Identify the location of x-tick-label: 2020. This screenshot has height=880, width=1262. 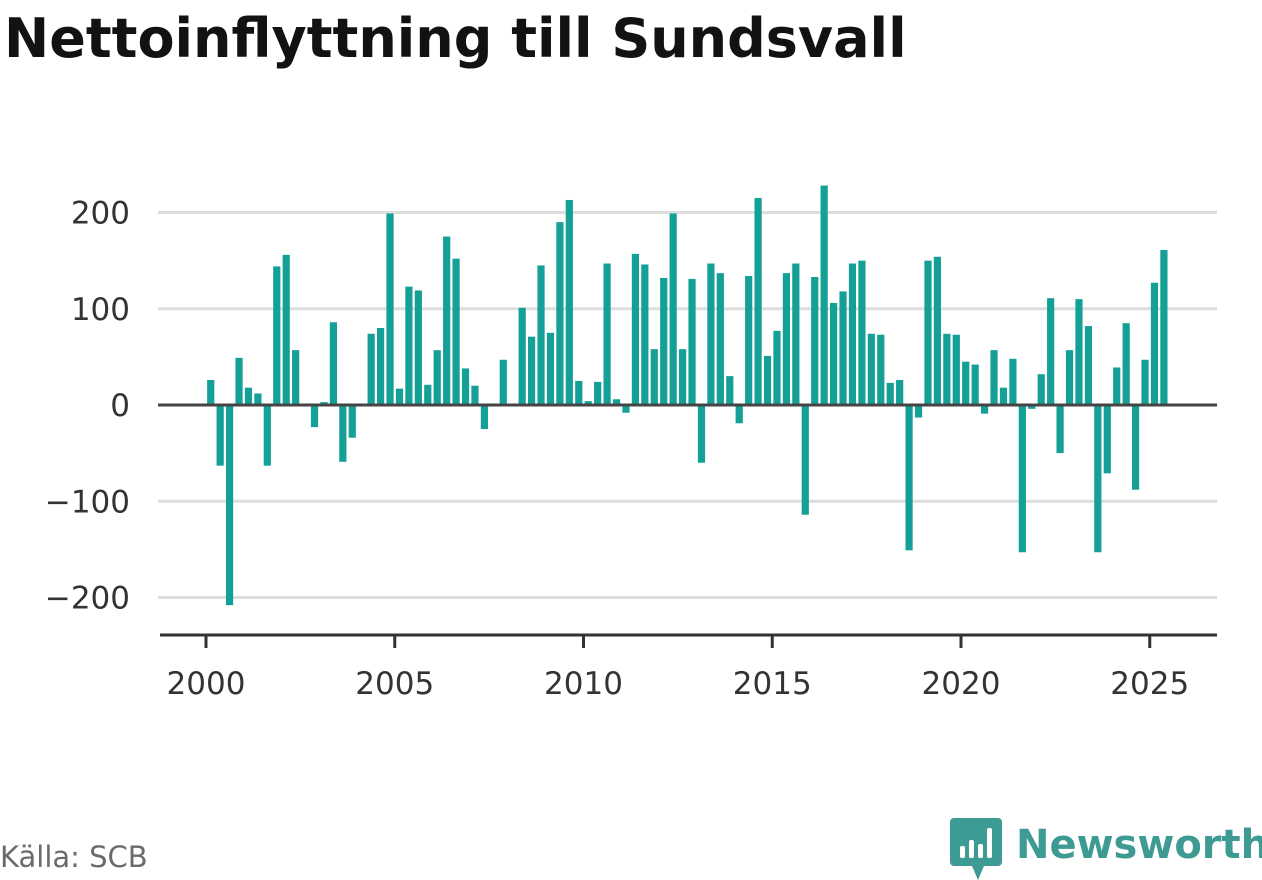
(961, 684).